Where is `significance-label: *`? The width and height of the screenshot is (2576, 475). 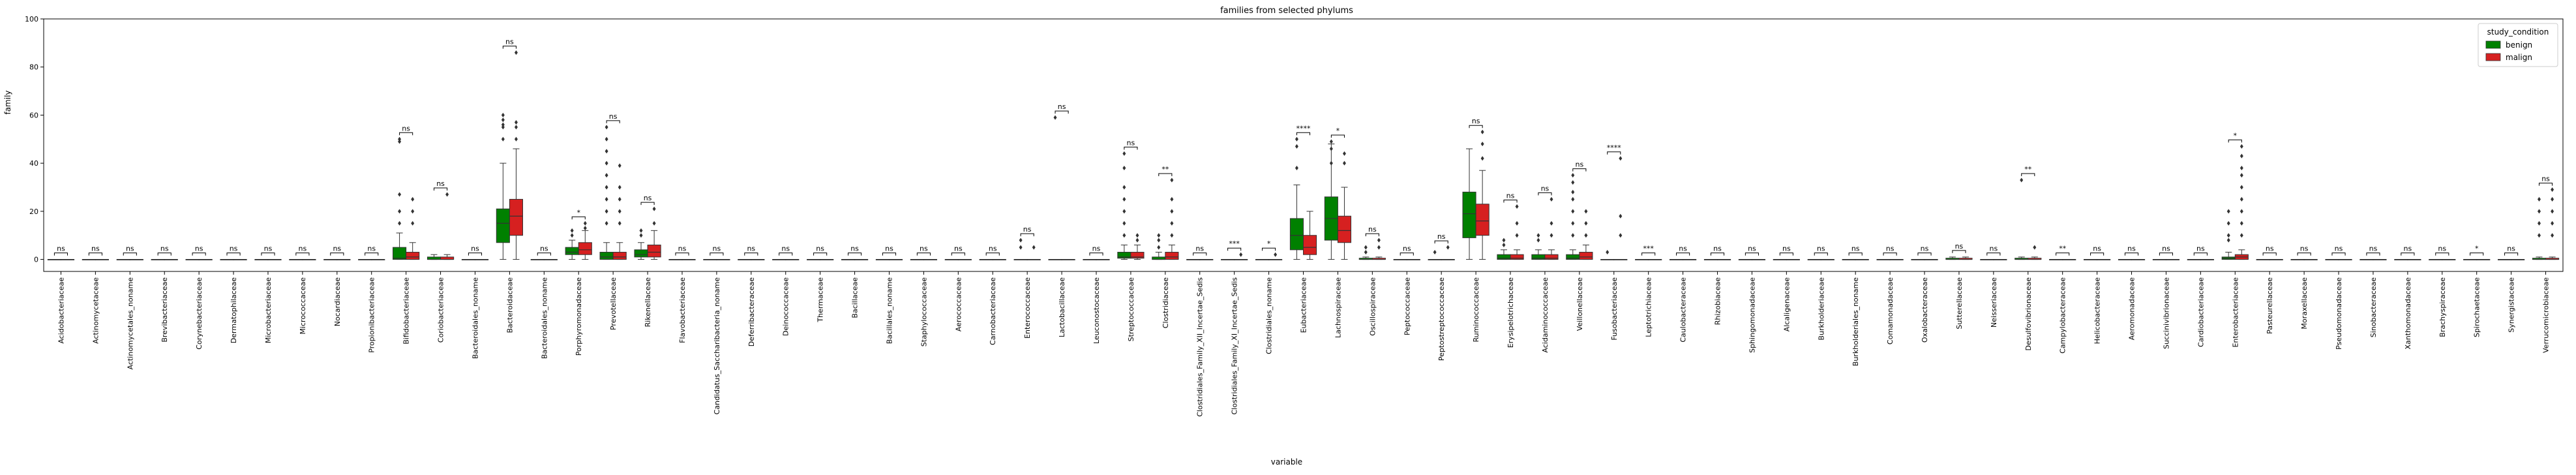 significance-label: * is located at coordinates (1338, 131).